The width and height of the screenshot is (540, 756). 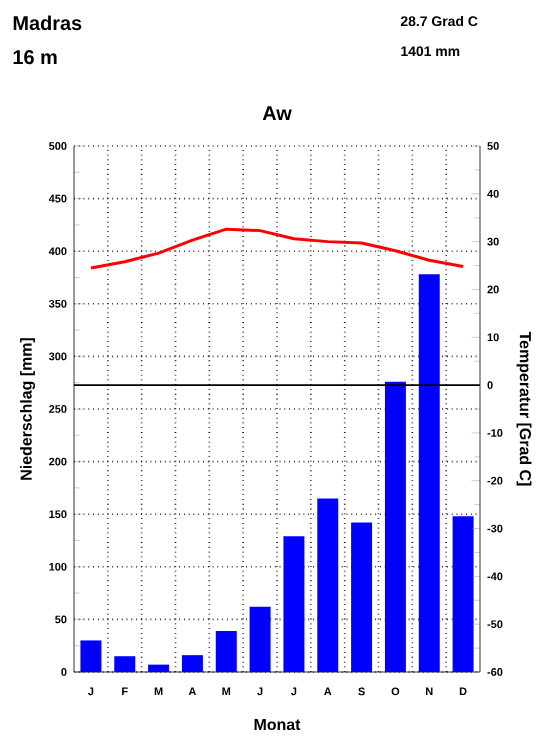 What do you see at coordinates (277, 248) in the screenshot?
I see `line-series` at bounding box center [277, 248].